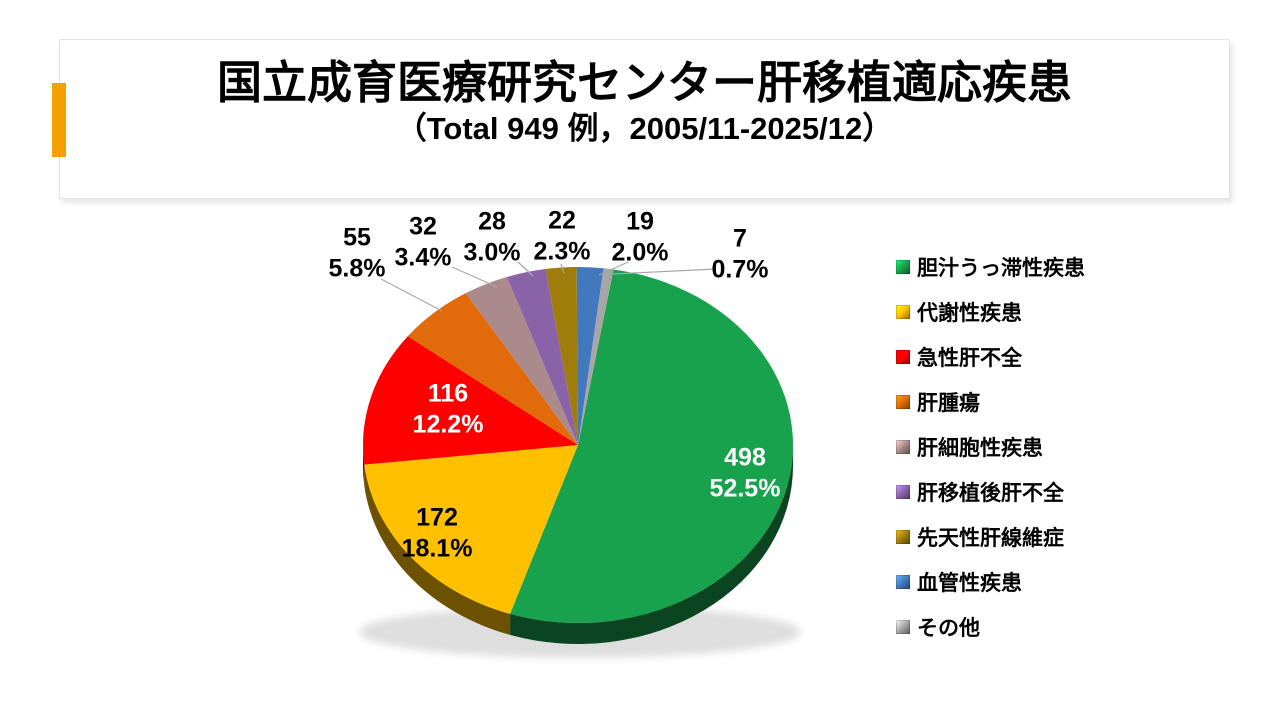 Image resolution: width=1280 pixels, height=720 pixels. I want to click on legend-label: その他, so click(948, 628).